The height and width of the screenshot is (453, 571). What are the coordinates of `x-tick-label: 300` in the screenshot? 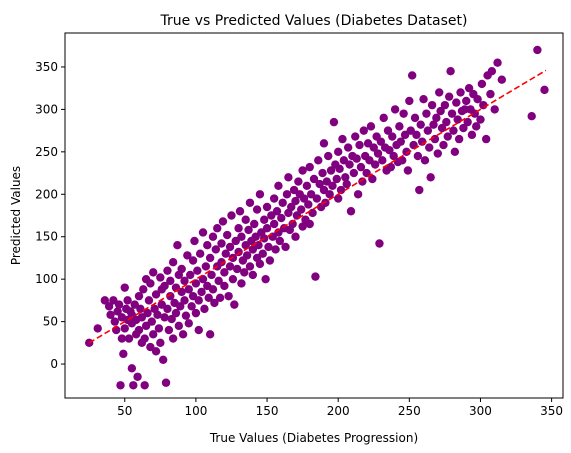 It's located at (480, 411).